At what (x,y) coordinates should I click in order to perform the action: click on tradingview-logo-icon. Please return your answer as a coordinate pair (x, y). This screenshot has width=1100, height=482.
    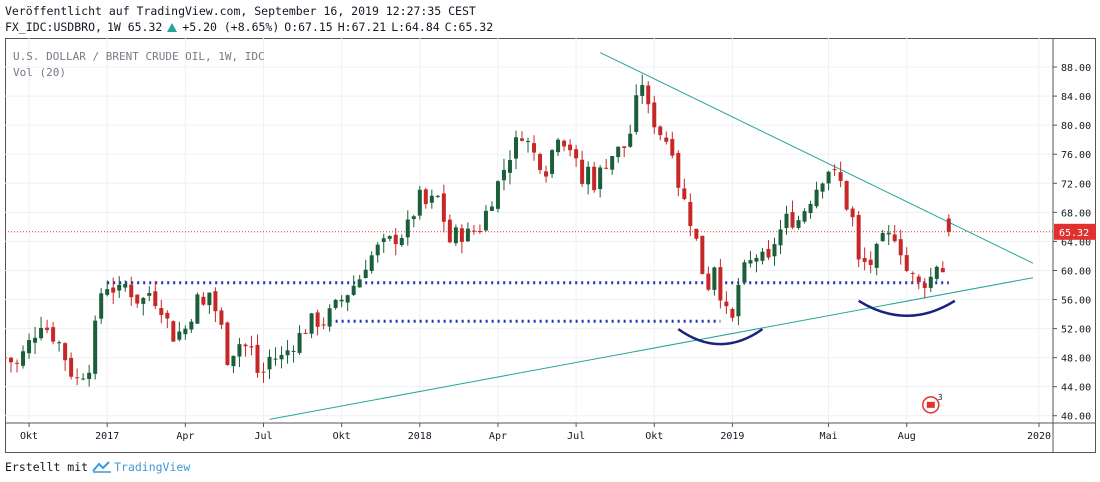
    Looking at the image, I should click on (102, 467).